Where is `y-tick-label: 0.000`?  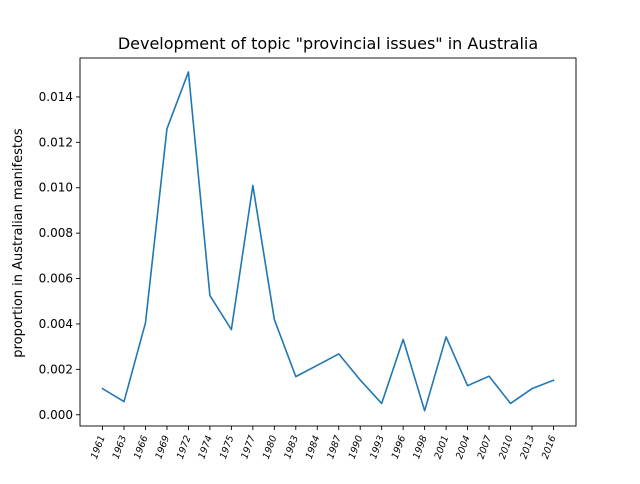
y-tick-label: 0.000 is located at coordinates (56, 415).